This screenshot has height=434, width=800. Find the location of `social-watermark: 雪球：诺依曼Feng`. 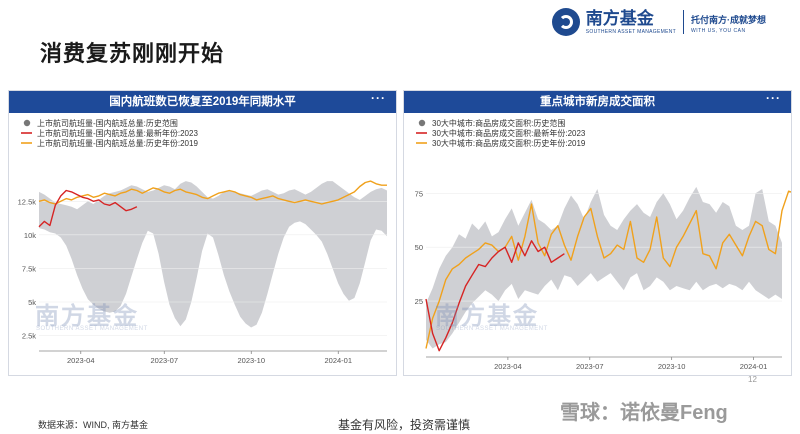

social-watermark: 雪球：诺依曼Feng is located at coordinates (644, 413).